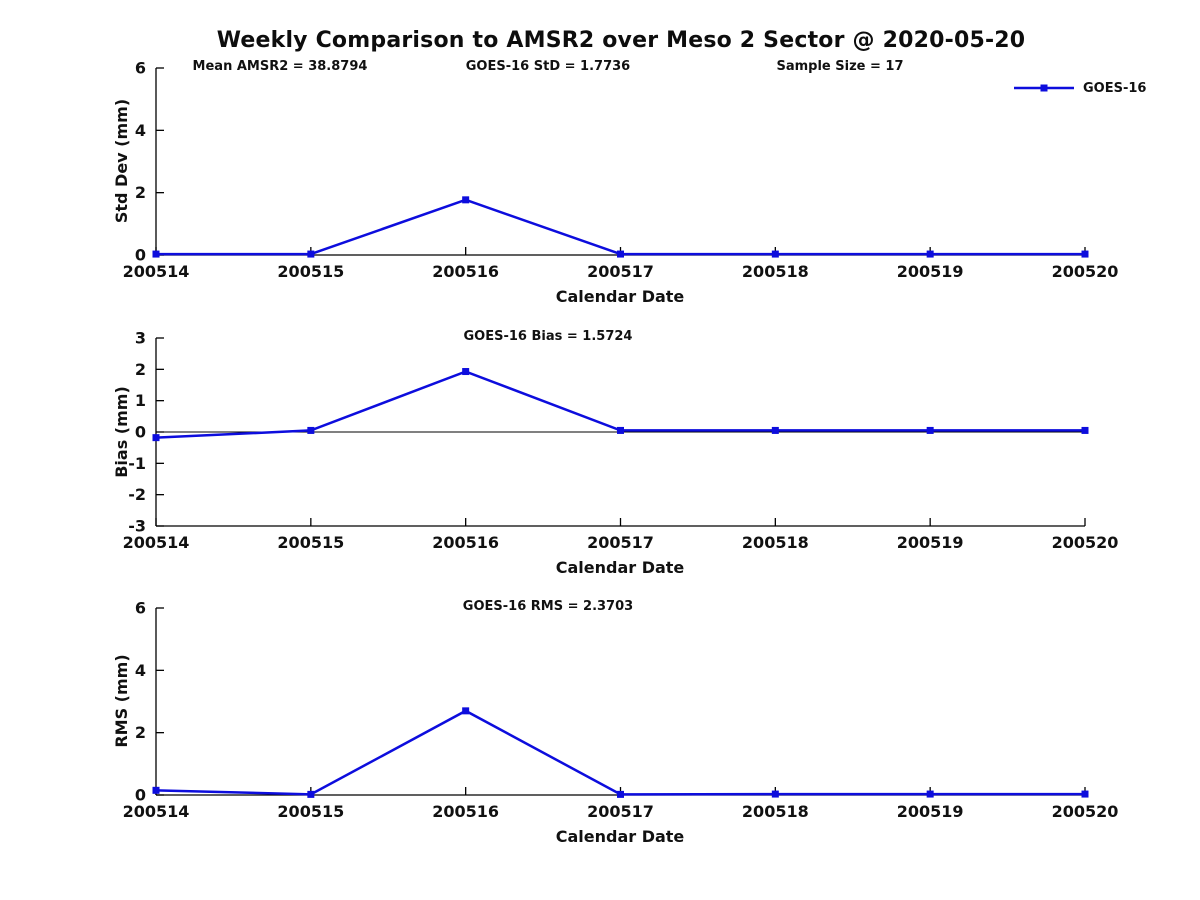 This screenshot has height=900, width=1200. What do you see at coordinates (548, 606) in the screenshot?
I see `annotation-goes16-rms: GOES-16 RMS = 2.3703` at bounding box center [548, 606].